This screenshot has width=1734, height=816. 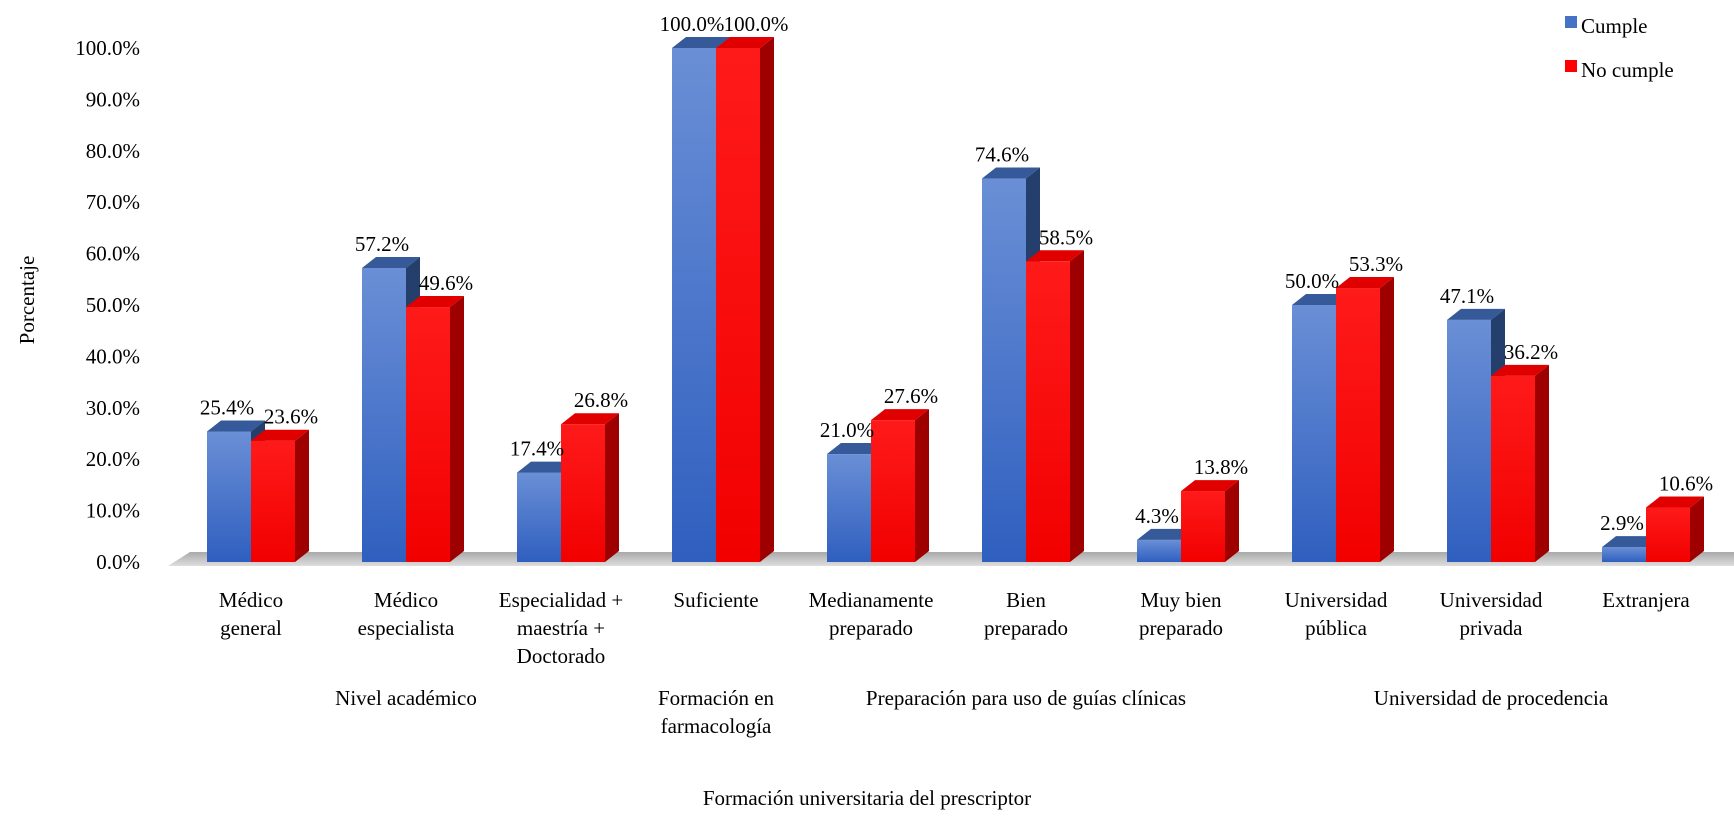 I want to click on data-label: 47.1%, so click(x=1467, y=296).